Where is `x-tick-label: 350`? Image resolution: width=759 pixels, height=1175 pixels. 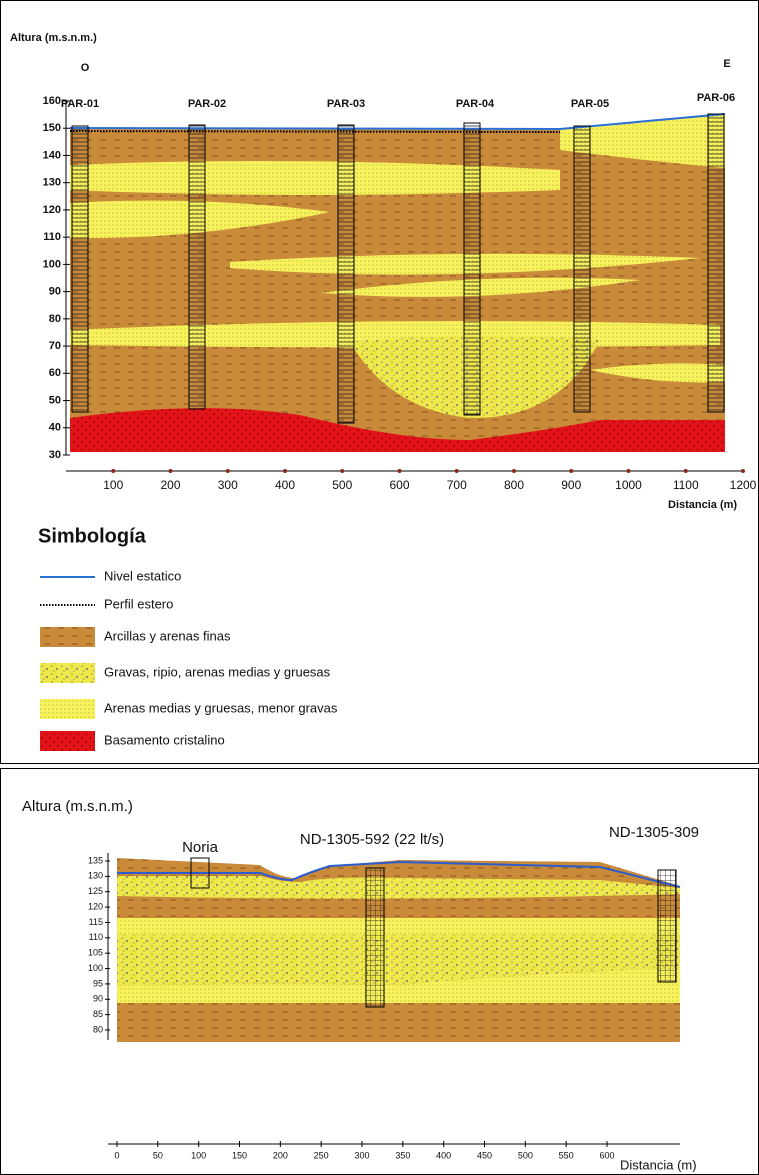
x-tick-label: 350 is located at coordinates (402, 1155).